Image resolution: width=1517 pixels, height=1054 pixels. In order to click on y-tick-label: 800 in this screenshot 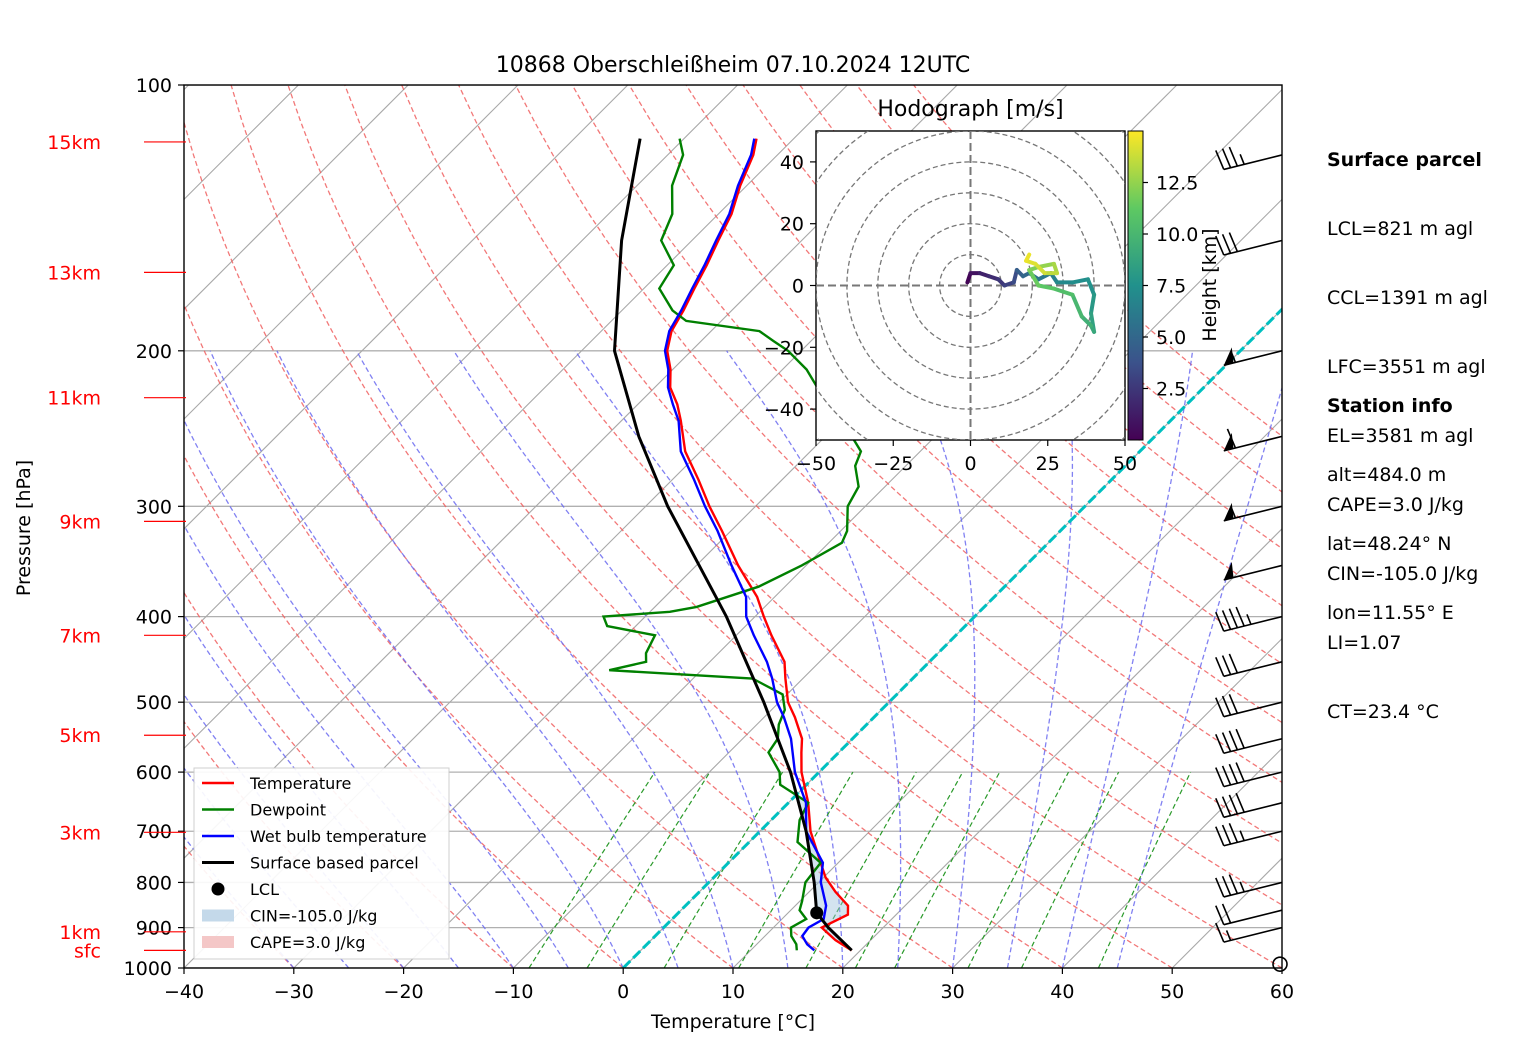, I will do `click(154, 883)`.